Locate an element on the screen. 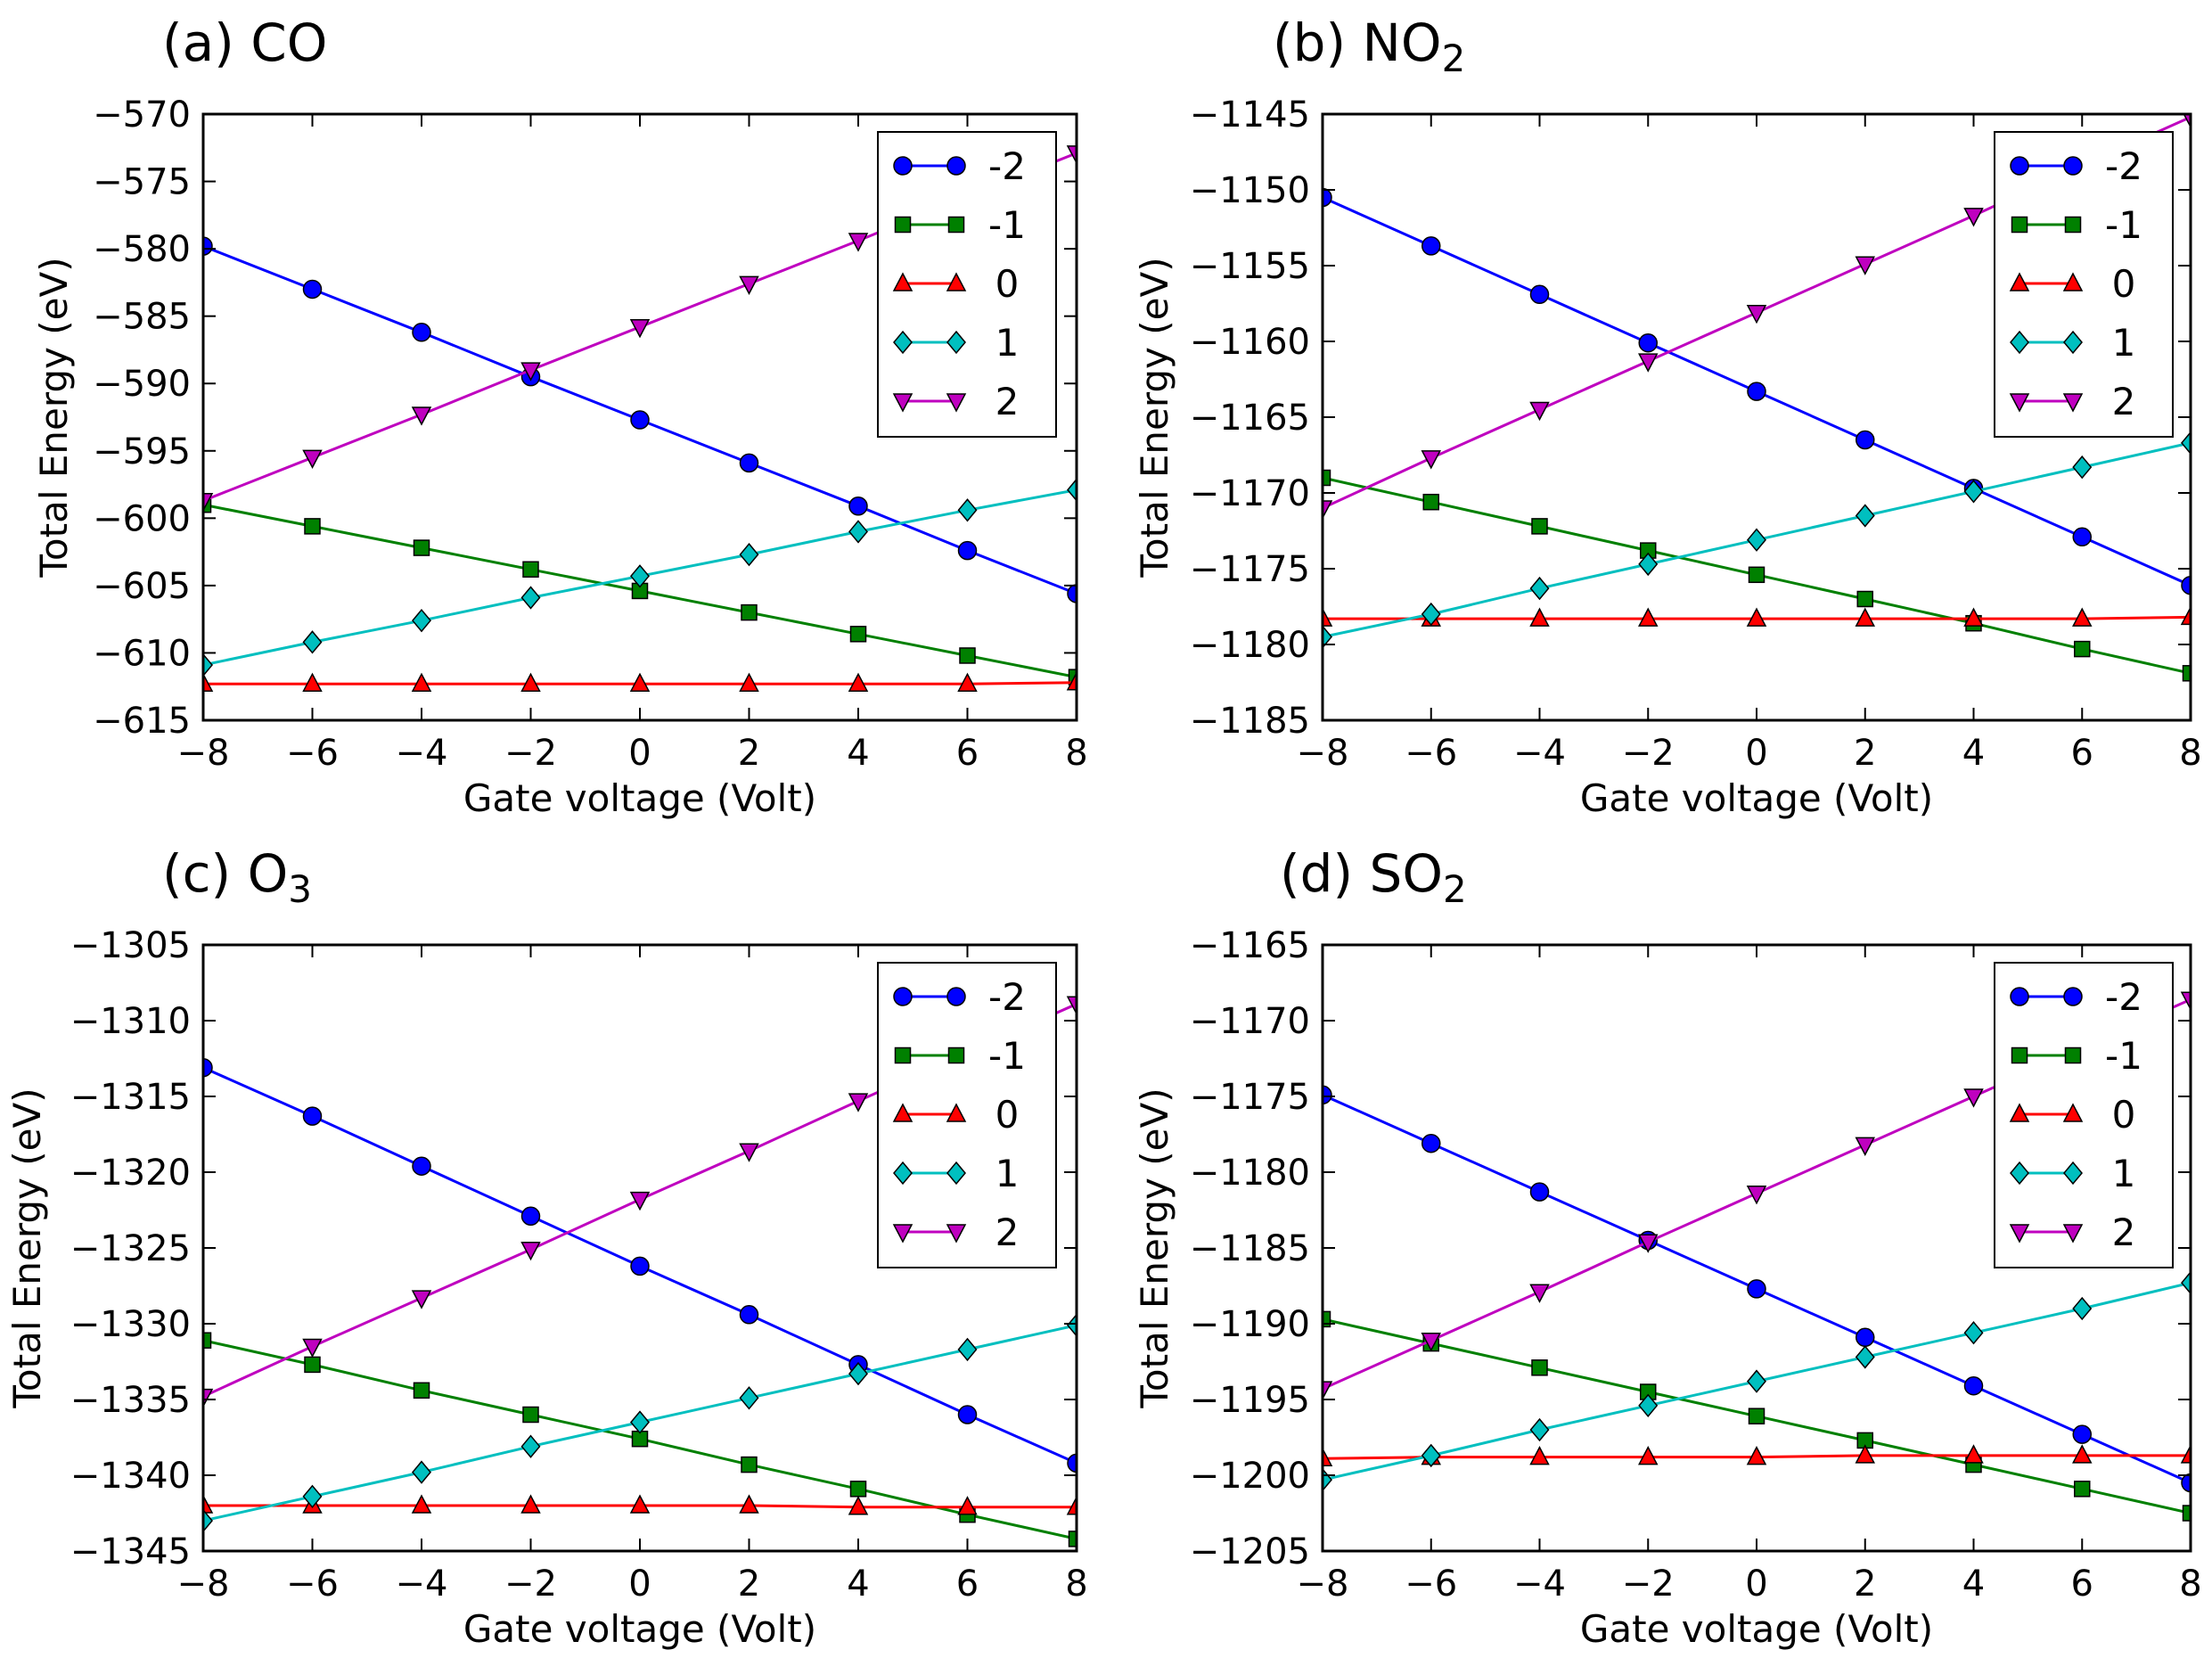 The width and height of the screenshot is (2212, 1658). y-tick-label: −1160 is located at coordinates (1250, 342).